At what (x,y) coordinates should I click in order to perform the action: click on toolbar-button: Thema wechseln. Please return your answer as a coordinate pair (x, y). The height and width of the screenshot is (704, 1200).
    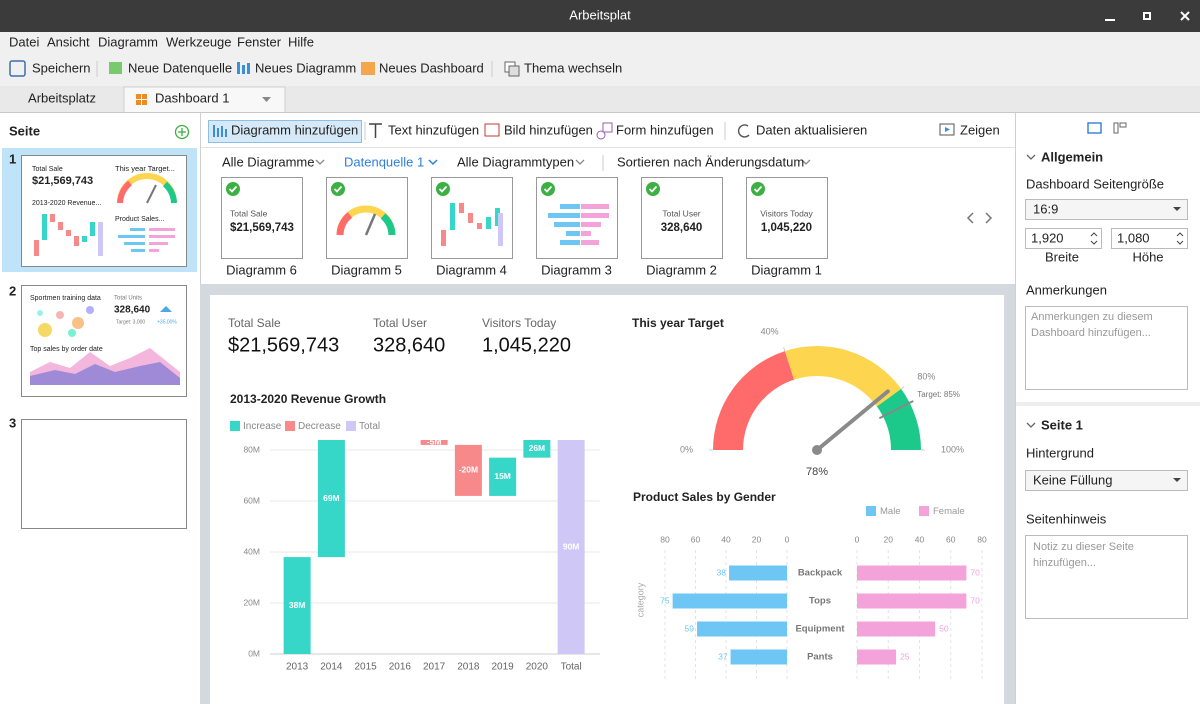
    Looking at the image, I should click on (573, 67).